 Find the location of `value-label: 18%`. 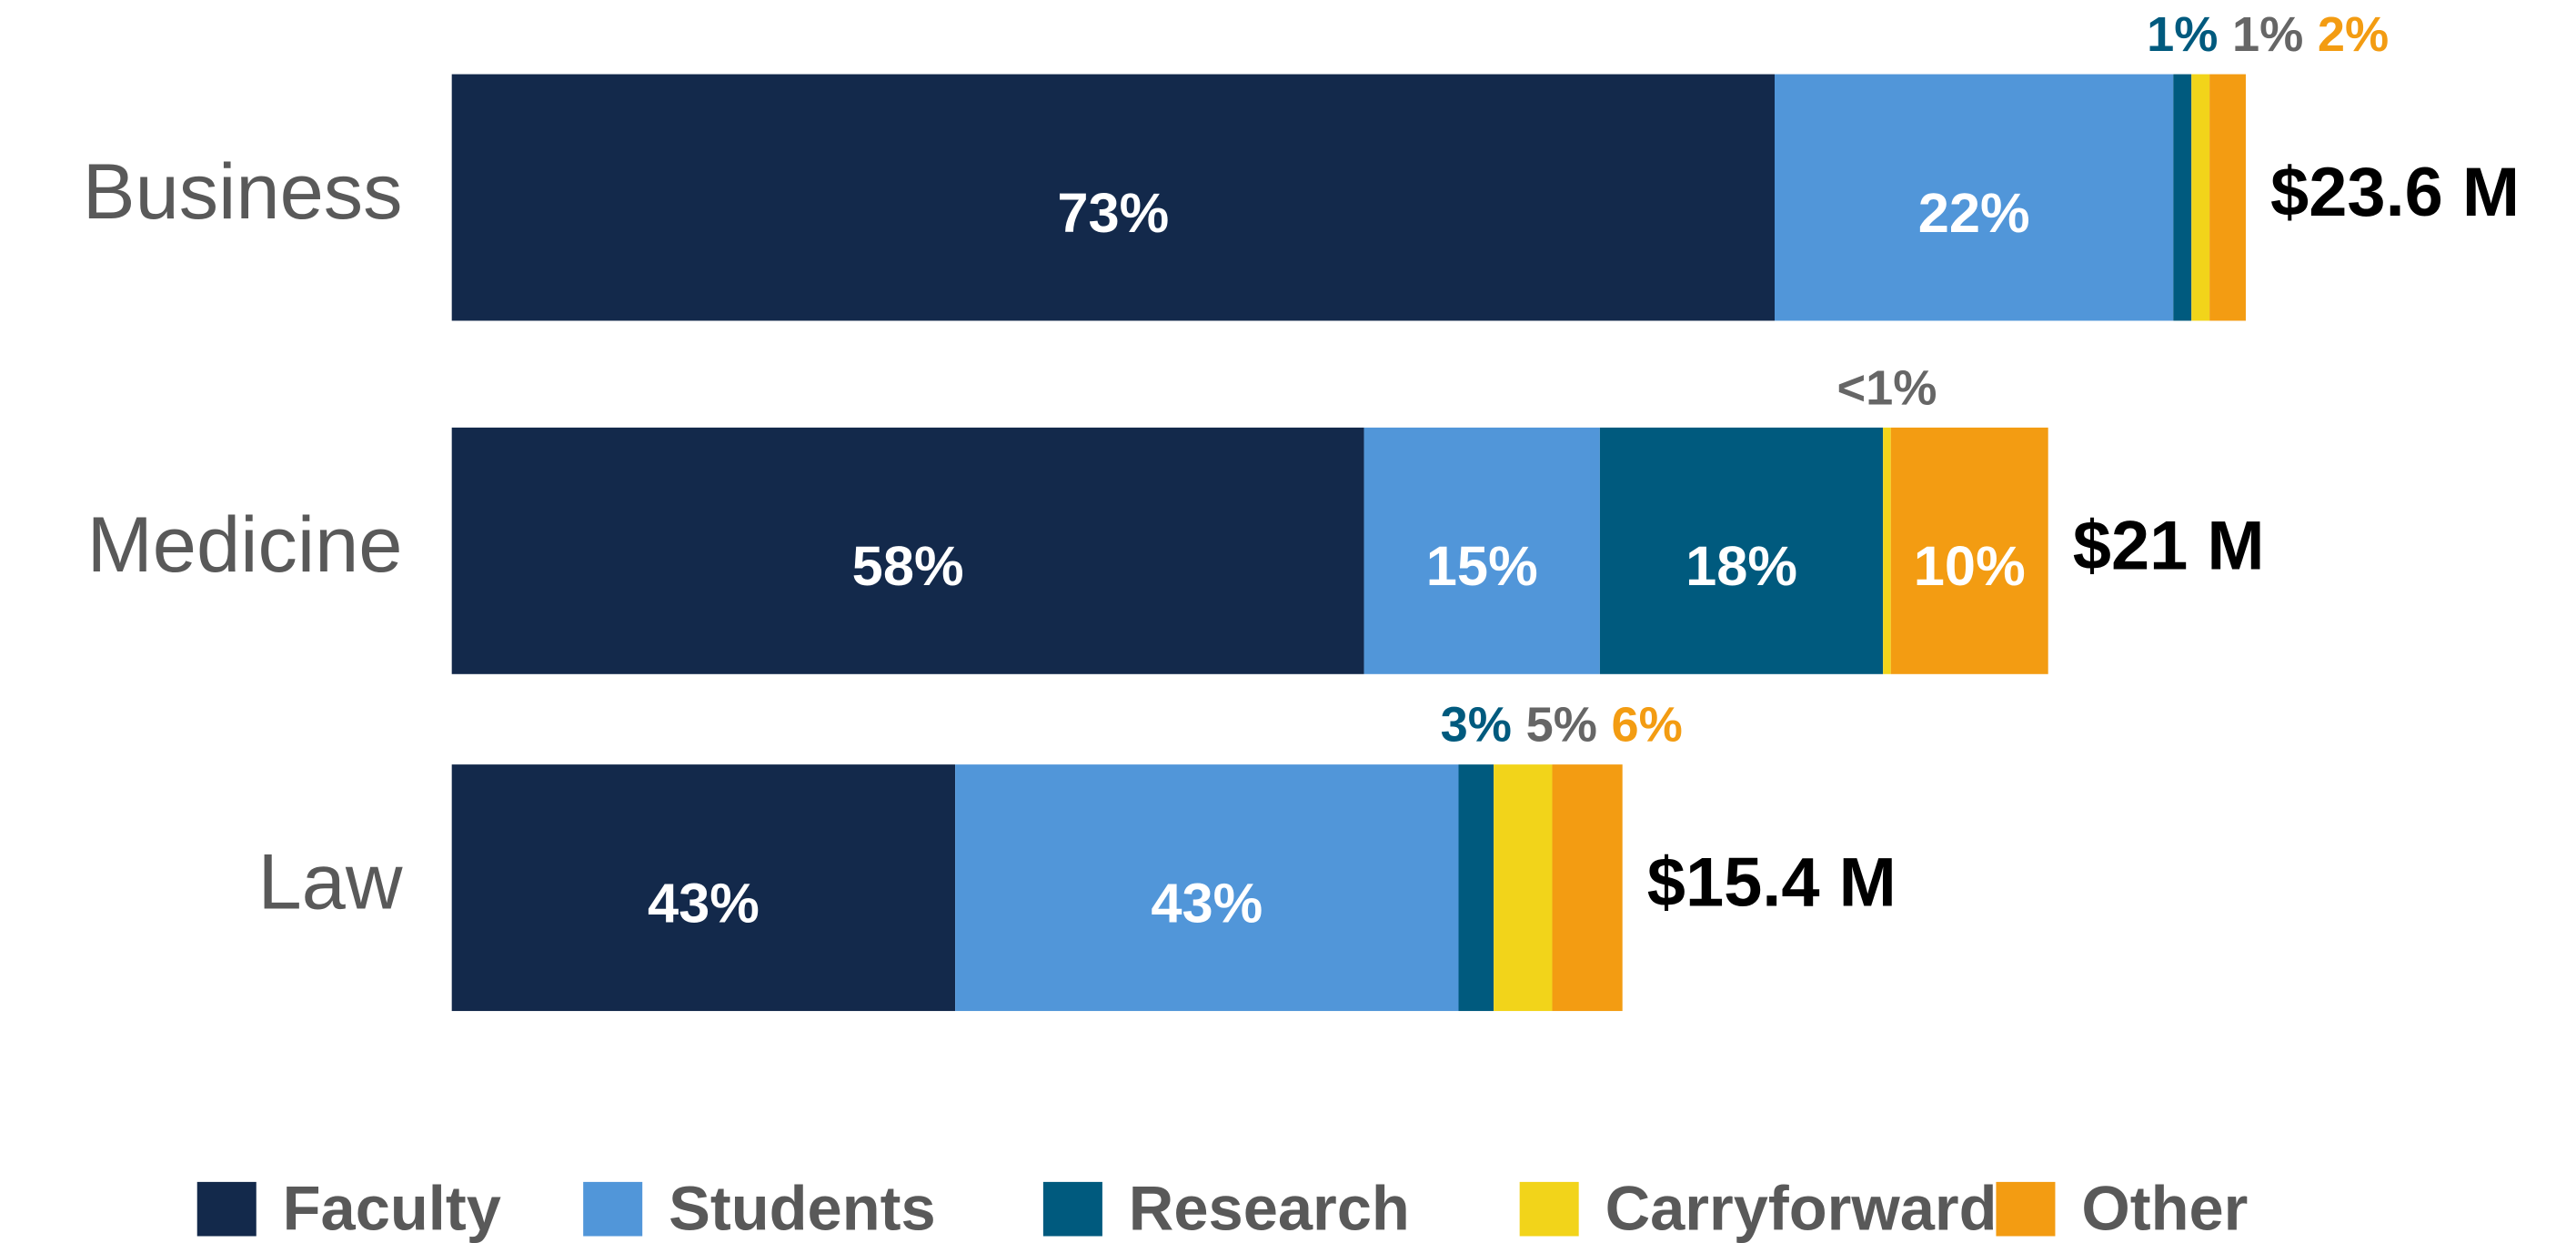

value-label: 18% is located at coordinates (1741, 566).